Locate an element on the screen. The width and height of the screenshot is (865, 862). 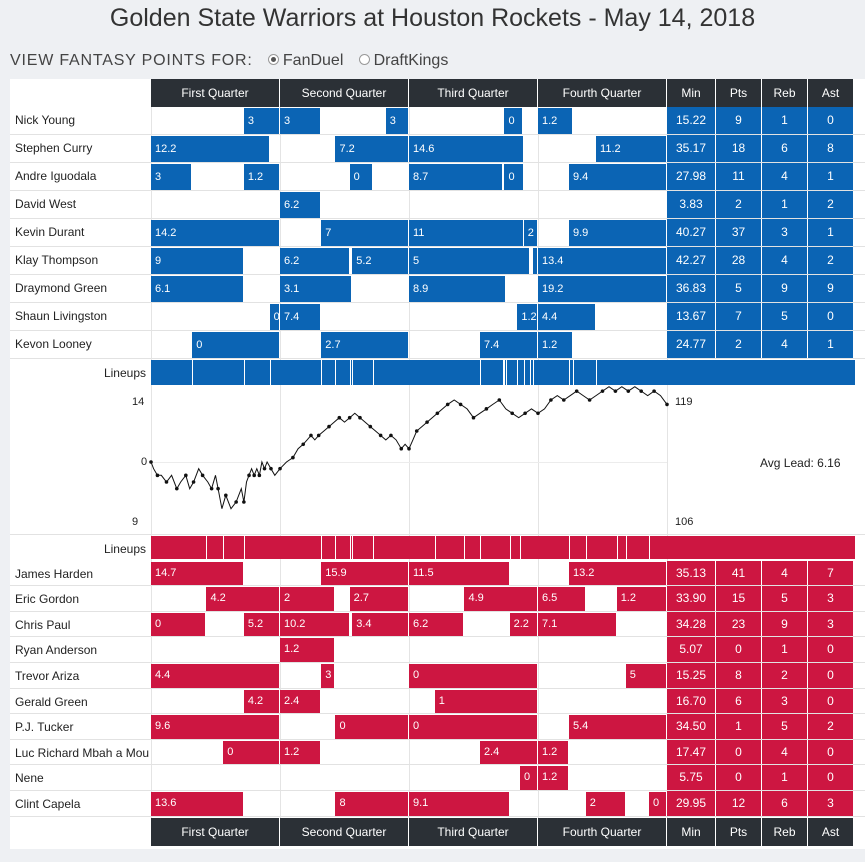
stint-bar: 5.4 is located at coordinates (617, 727).